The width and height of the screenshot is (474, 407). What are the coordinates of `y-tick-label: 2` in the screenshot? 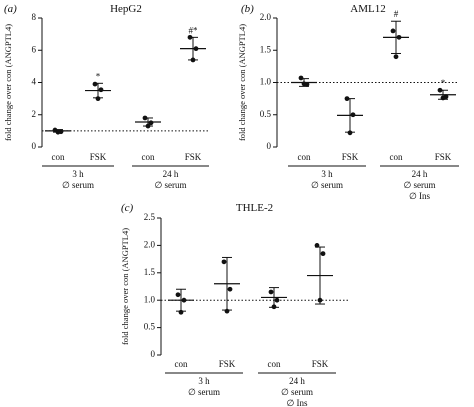 It's located at (34, 114).